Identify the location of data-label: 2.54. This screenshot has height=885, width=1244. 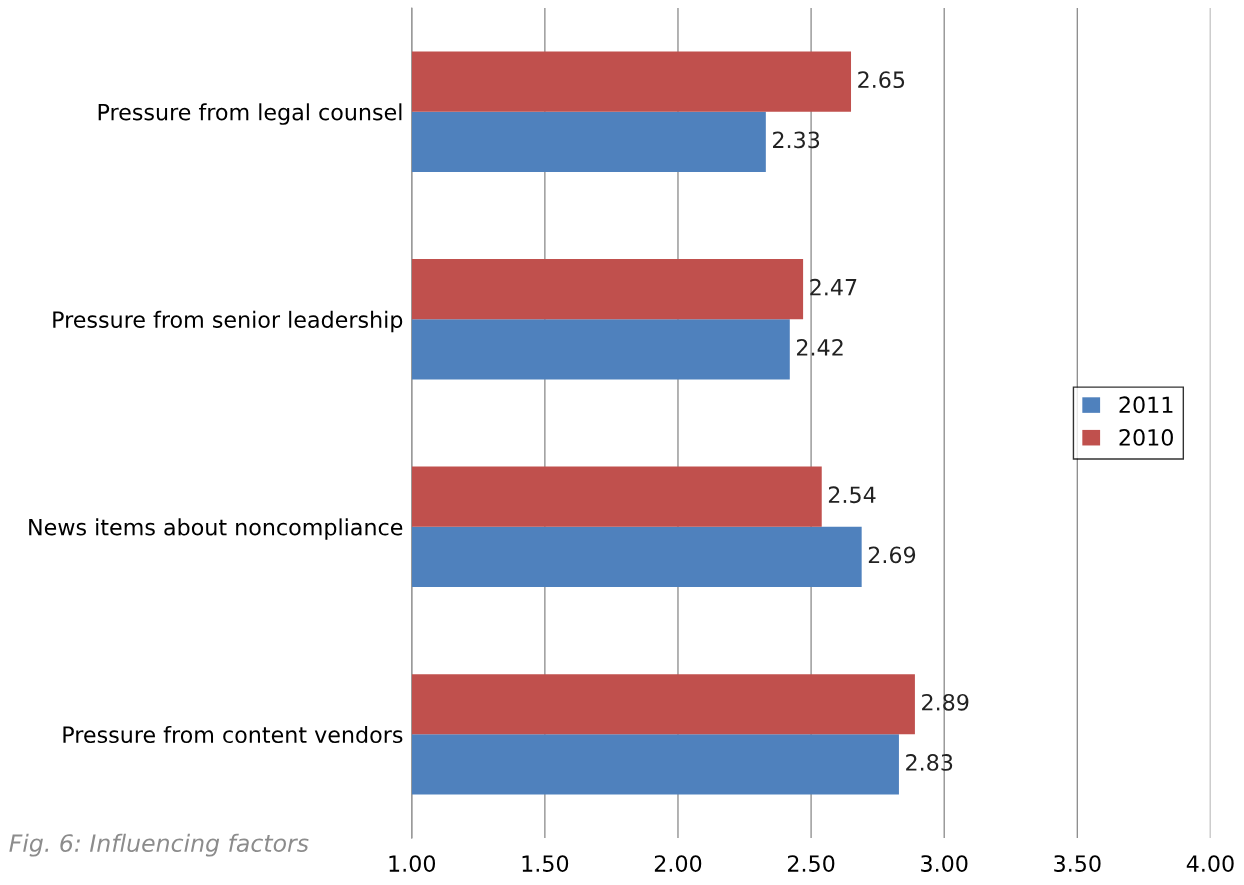
(852, 495).